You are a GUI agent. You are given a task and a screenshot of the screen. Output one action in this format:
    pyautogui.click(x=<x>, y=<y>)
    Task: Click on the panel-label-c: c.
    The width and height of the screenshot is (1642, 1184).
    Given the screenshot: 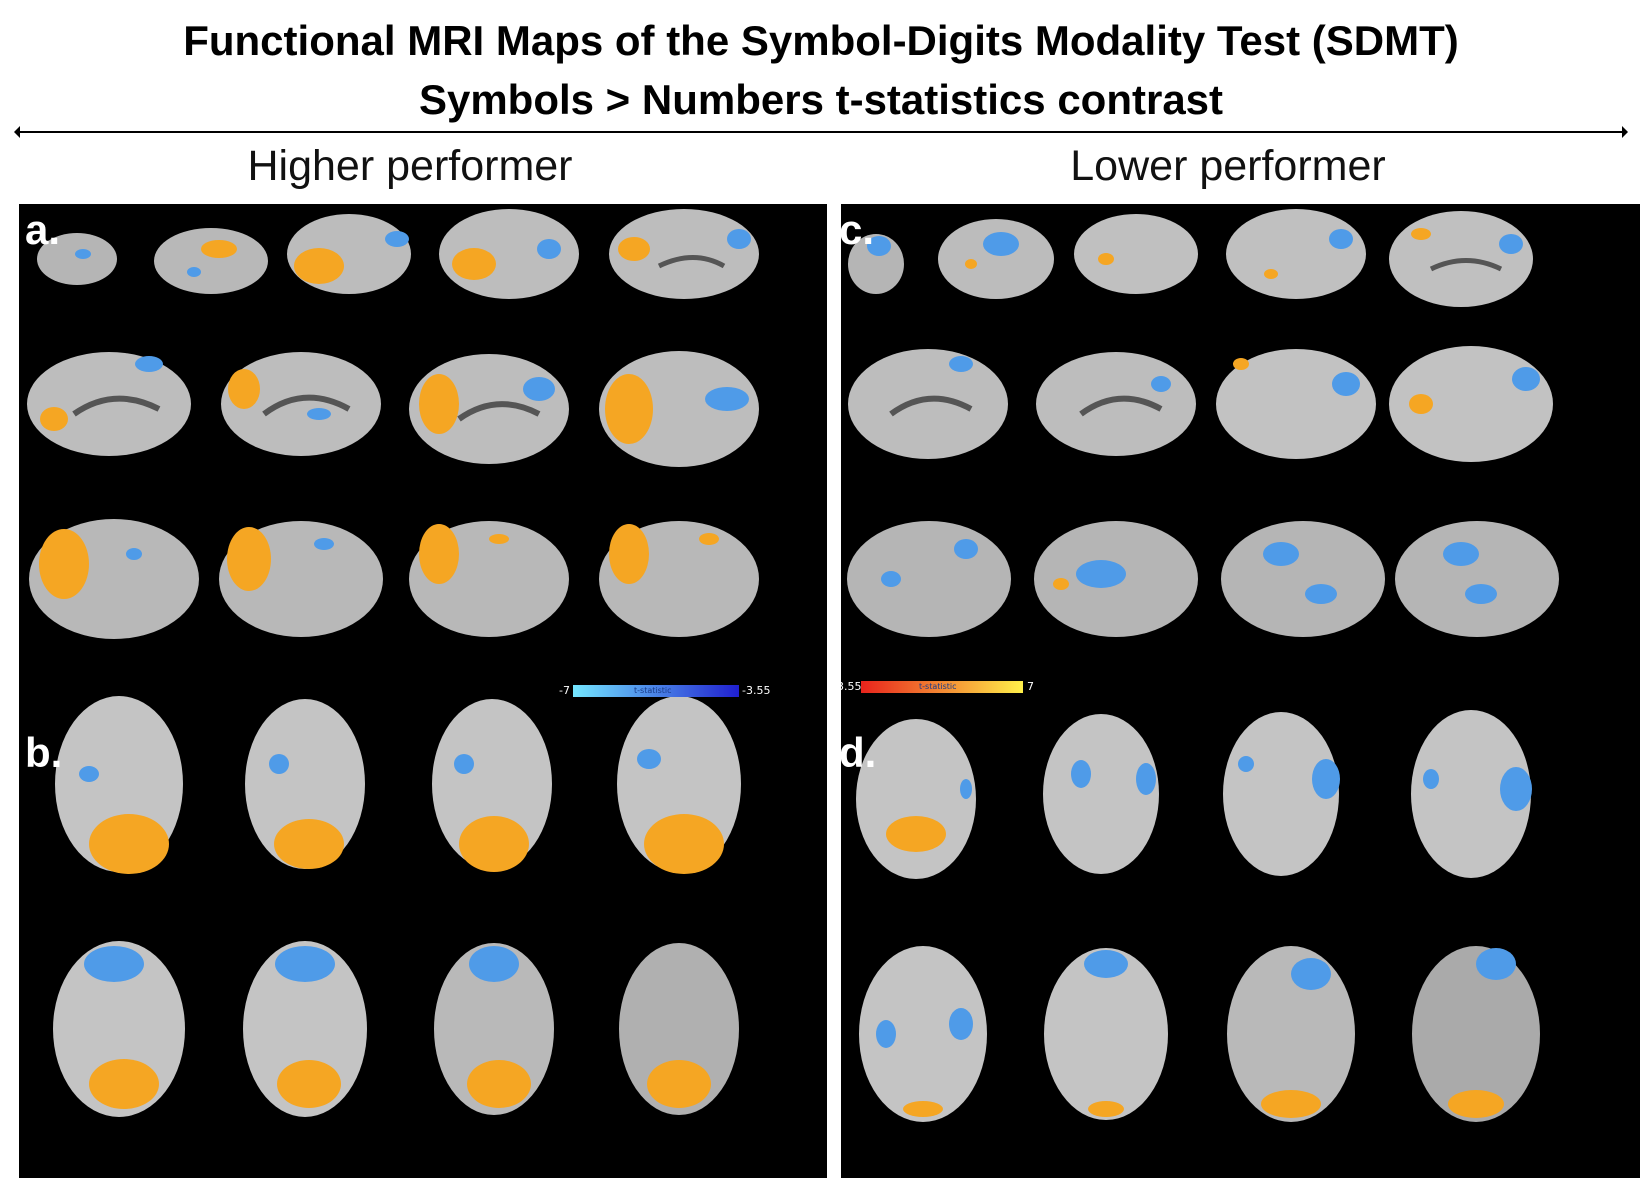 What is the action you would take?
    pyautogui.click(x=858, y=229)
    